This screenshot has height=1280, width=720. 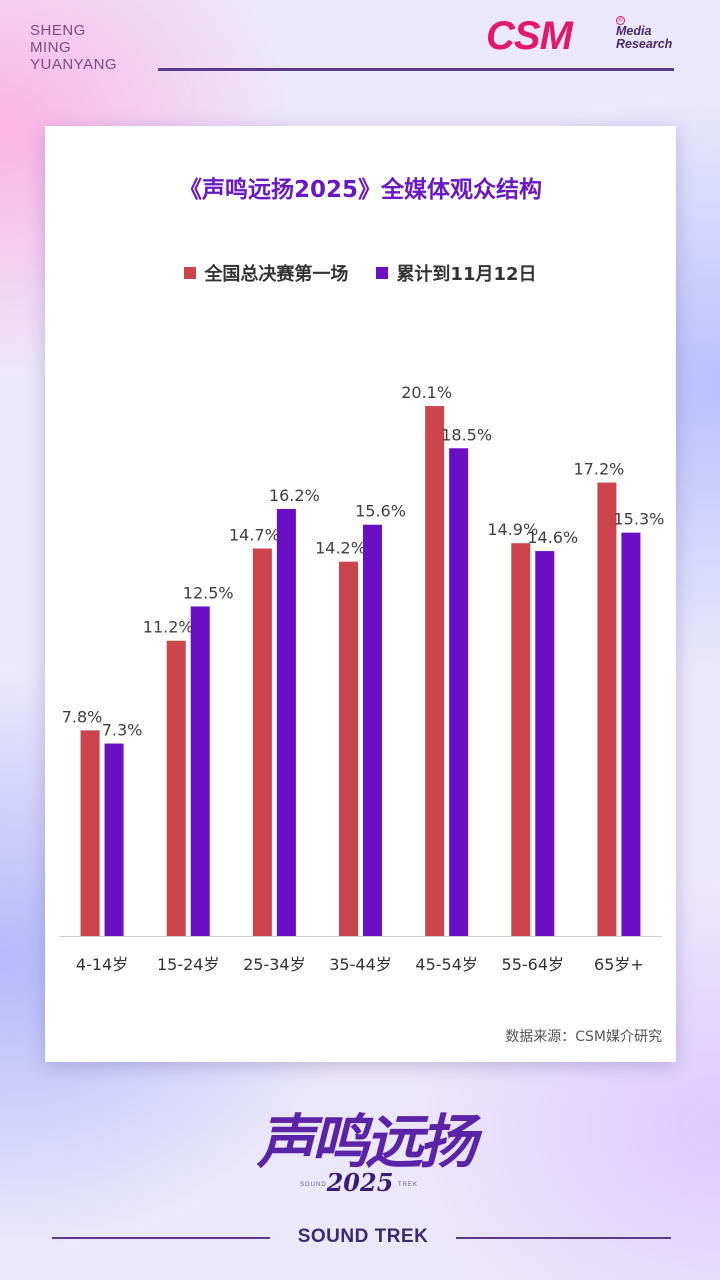 I want to click on x-tick-label-0: 4-14岁, so click(x=102, y=964).